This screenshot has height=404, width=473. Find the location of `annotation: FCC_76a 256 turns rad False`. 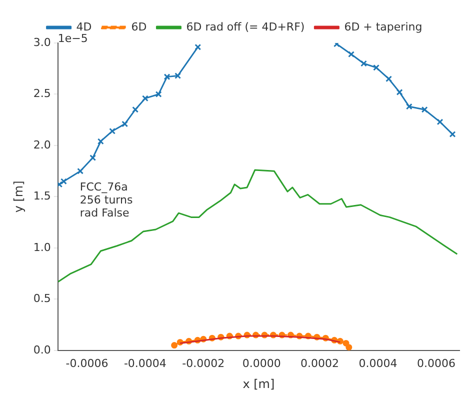

annotation: FCC_76a 256 turns rad False is located at coordinates (106, 200).